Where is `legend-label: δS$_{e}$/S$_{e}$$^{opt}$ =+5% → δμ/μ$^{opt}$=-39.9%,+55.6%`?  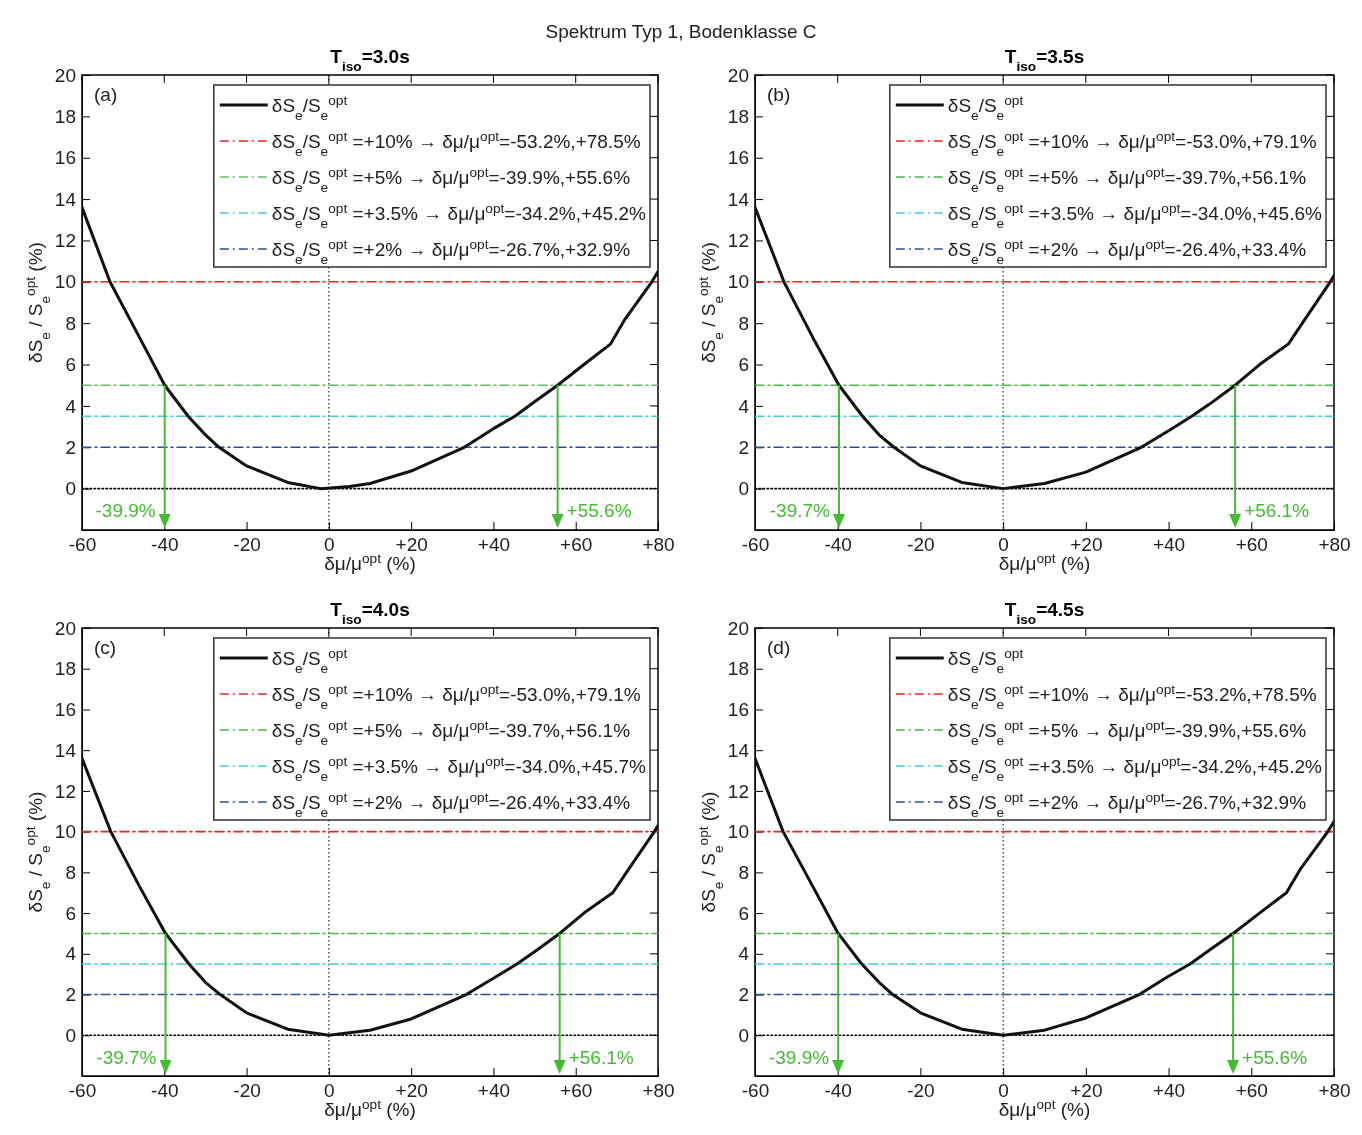
legend-label: δS$_{e}$/S$_{e}$$^{opt}$ =+5% → δμ/μ$^{opt}$=-39.9%,+55.6% is located at coordinates (451, 179).